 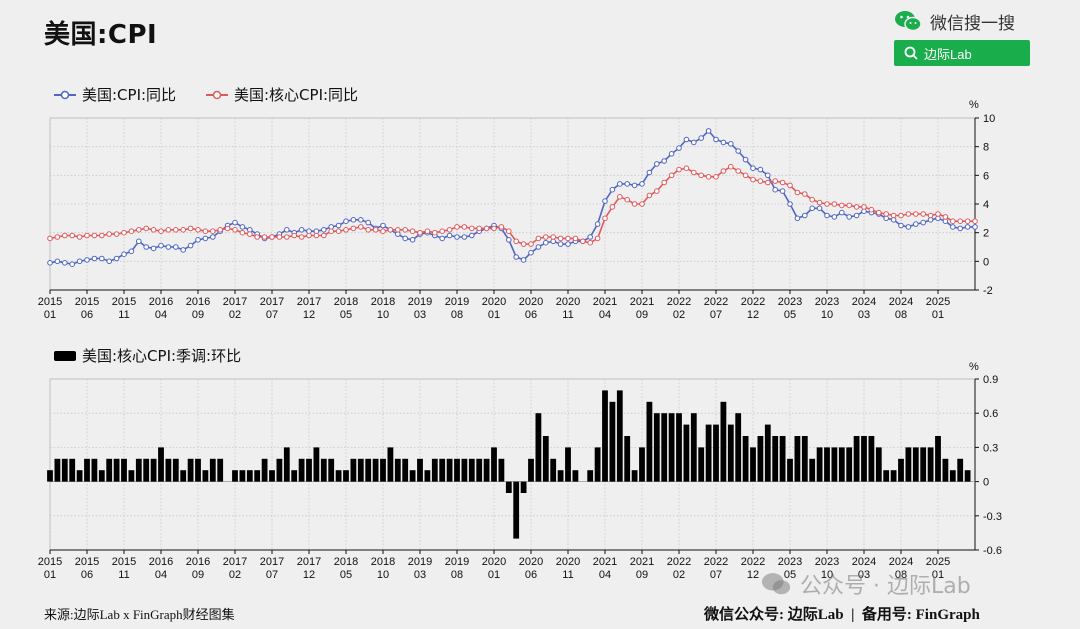 I want to click on bar-xtick-month: 12, so click(x=309, y=575).